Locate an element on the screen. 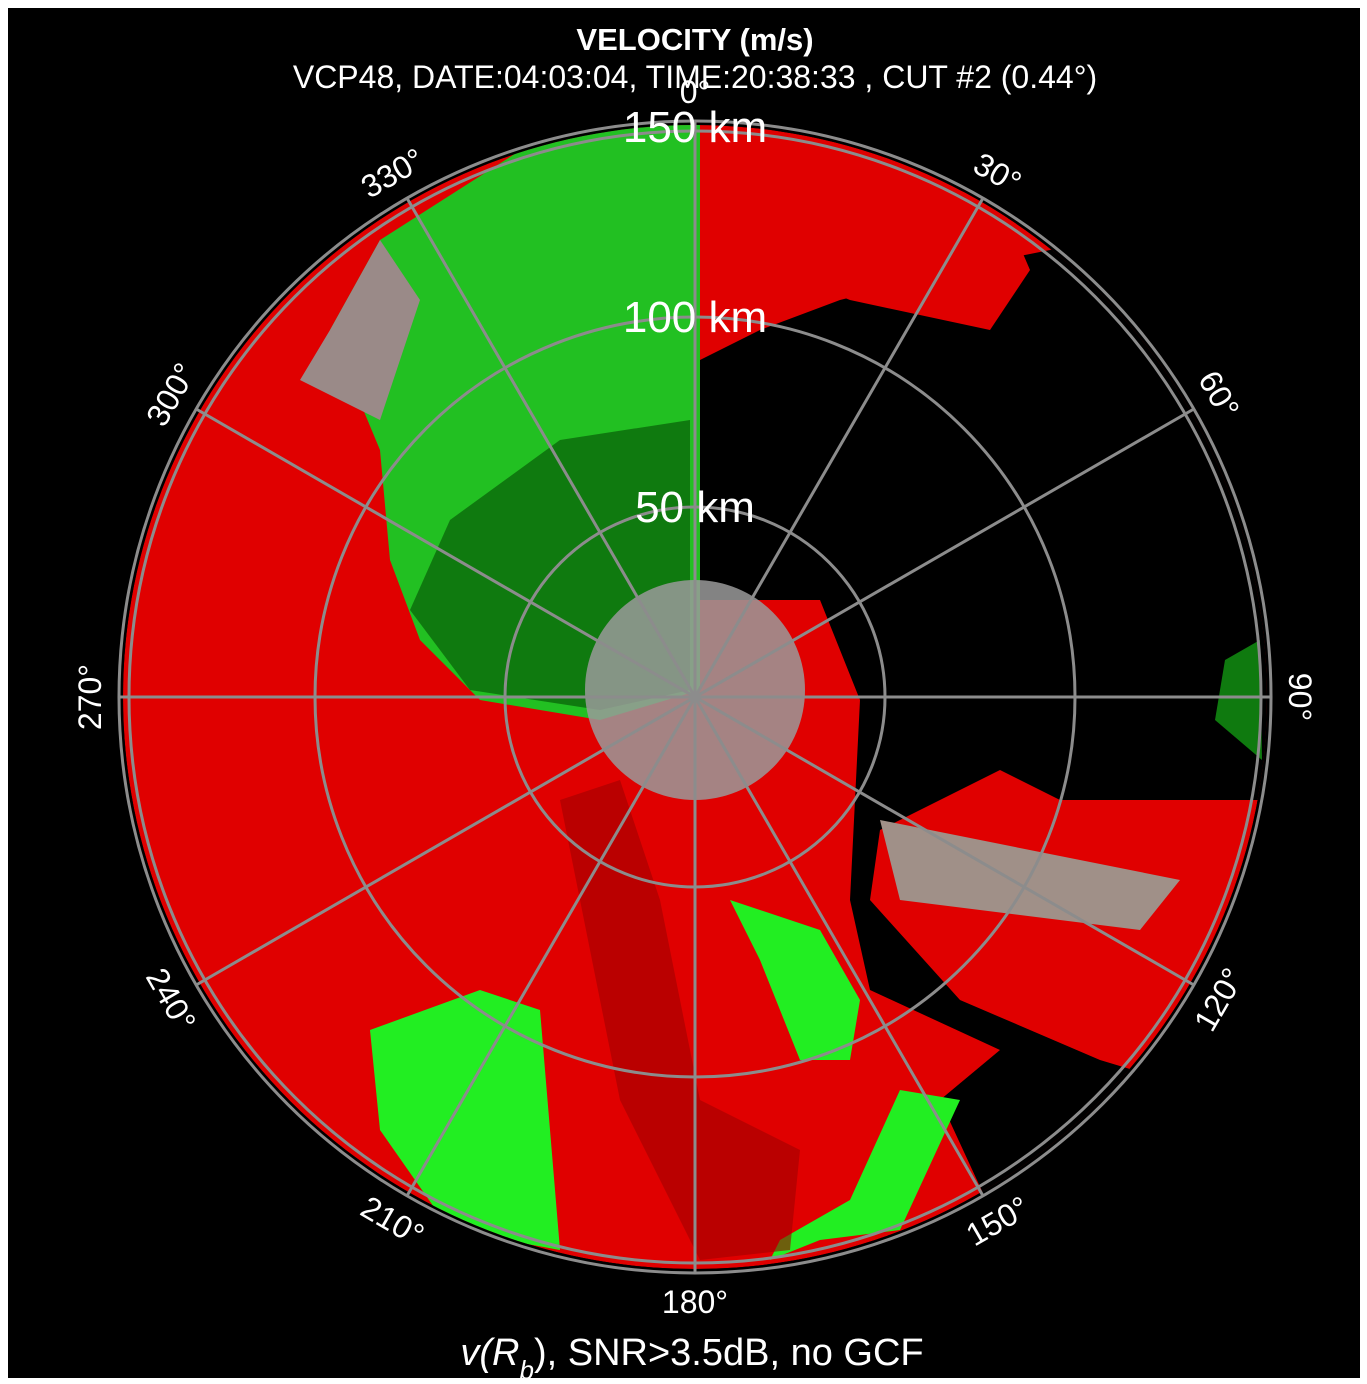  range-label: 100 km is located at coordinates (695, 317).